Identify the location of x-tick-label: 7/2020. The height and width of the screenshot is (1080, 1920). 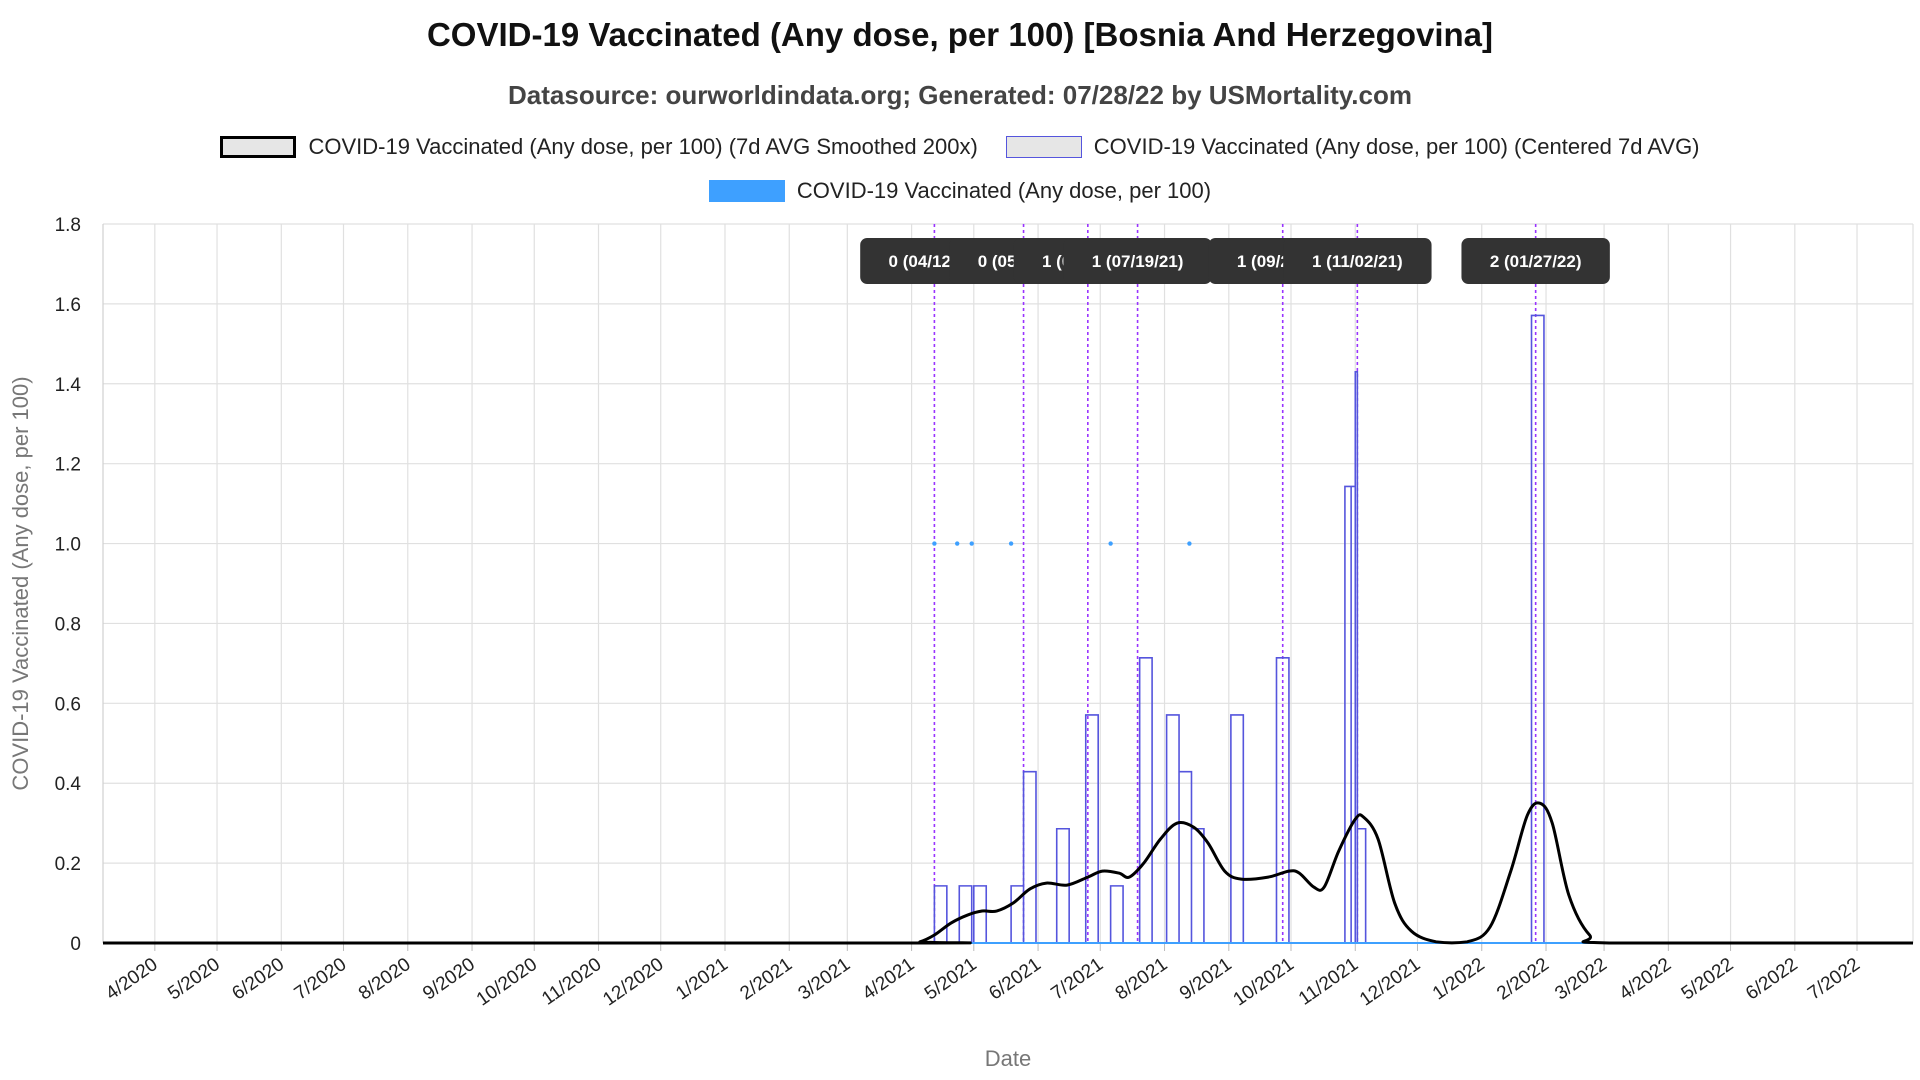
(321, 979).